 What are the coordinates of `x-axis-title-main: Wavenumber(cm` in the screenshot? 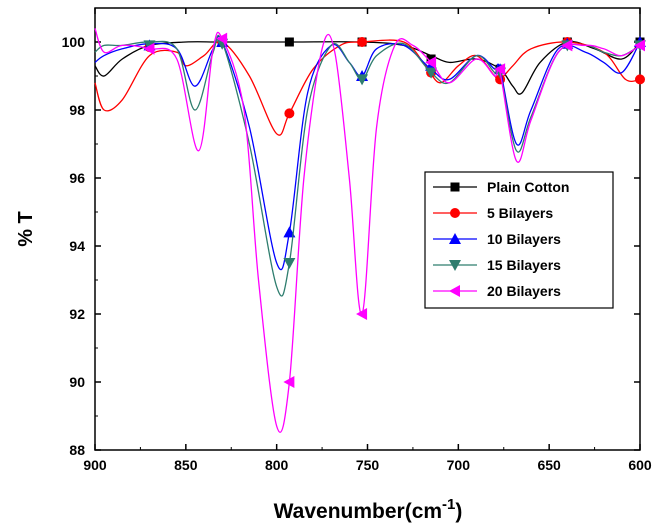 It's located at (358, 511).